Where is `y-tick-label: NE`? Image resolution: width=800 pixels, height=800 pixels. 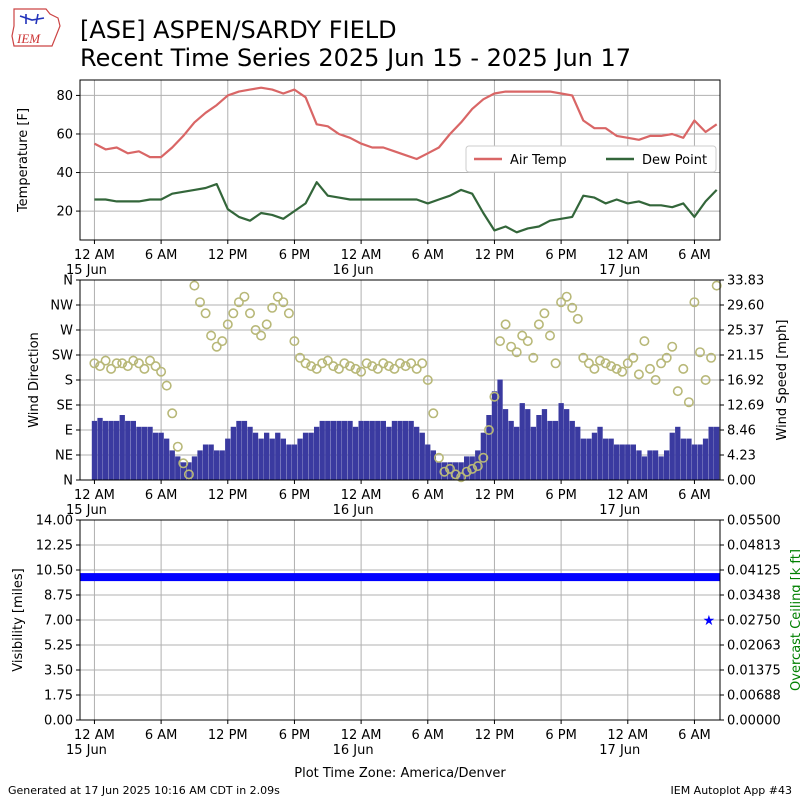
y-tick-label: NE is located at coordinates (64, 456).